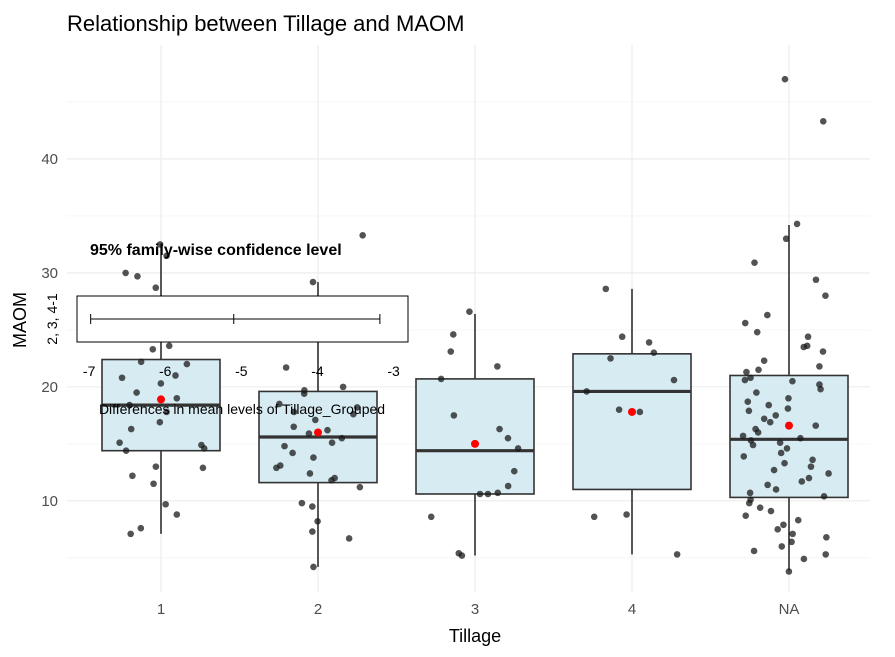  I want to click on mean-point, so click(318, 432).